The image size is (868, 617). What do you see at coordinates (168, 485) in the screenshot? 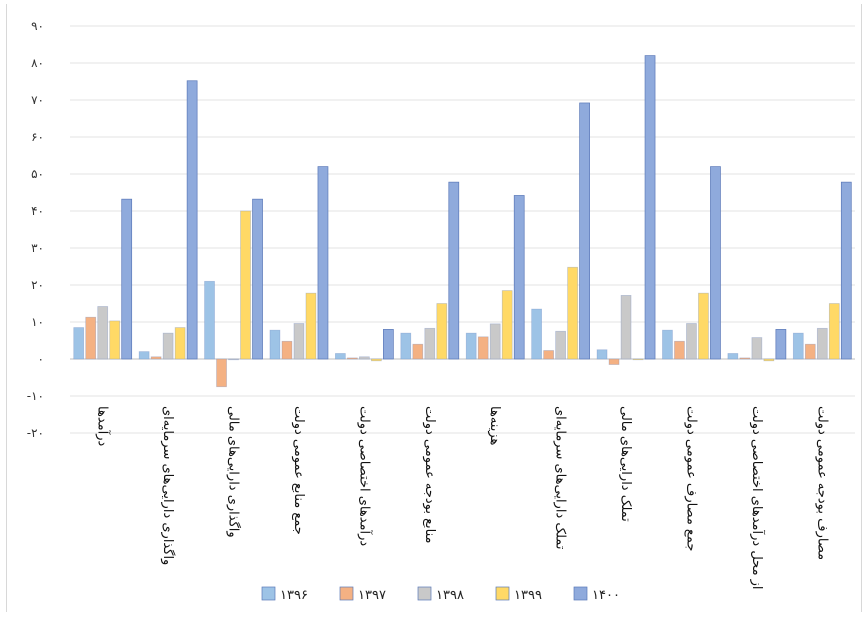
I see `category-label: واگذاری دارایی‌های سرمایه‌ای` at bounding box center [168, 485].